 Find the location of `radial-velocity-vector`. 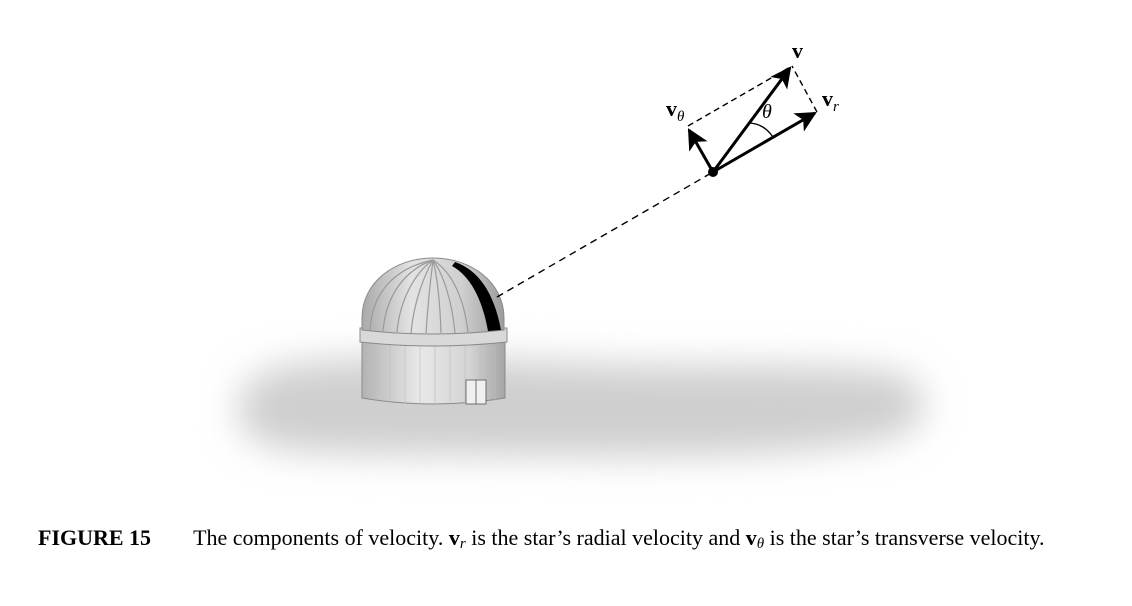

radial-velocity-vector is located at coordinates (764, 142).